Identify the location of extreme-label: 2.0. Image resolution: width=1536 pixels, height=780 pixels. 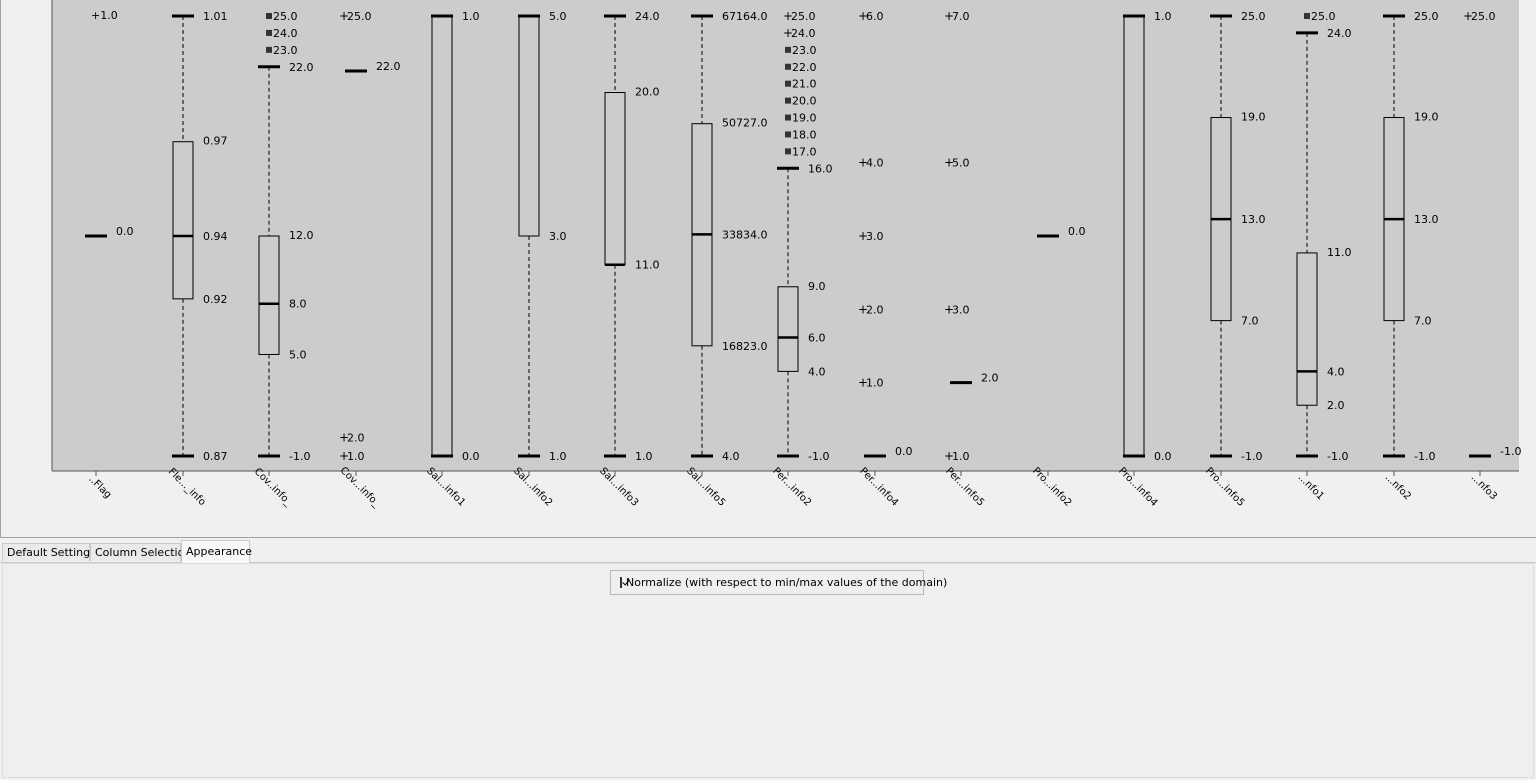
(356, 438).